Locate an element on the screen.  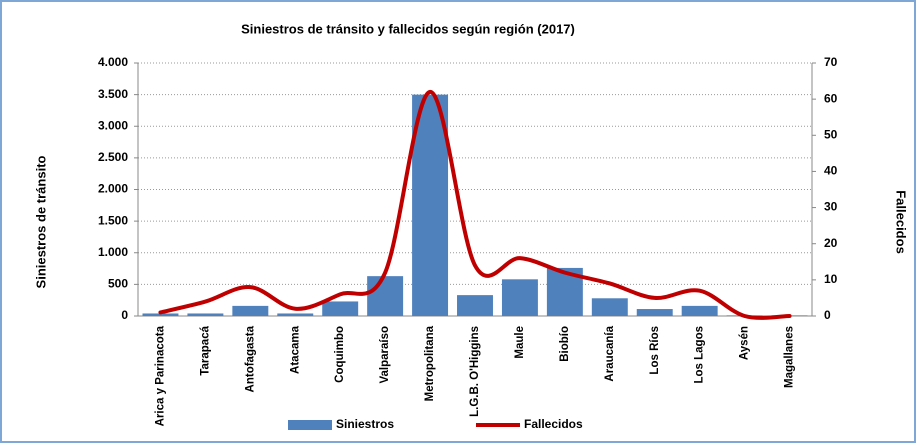
y2-tick-label: 40 is located at coordinates (831, 171).